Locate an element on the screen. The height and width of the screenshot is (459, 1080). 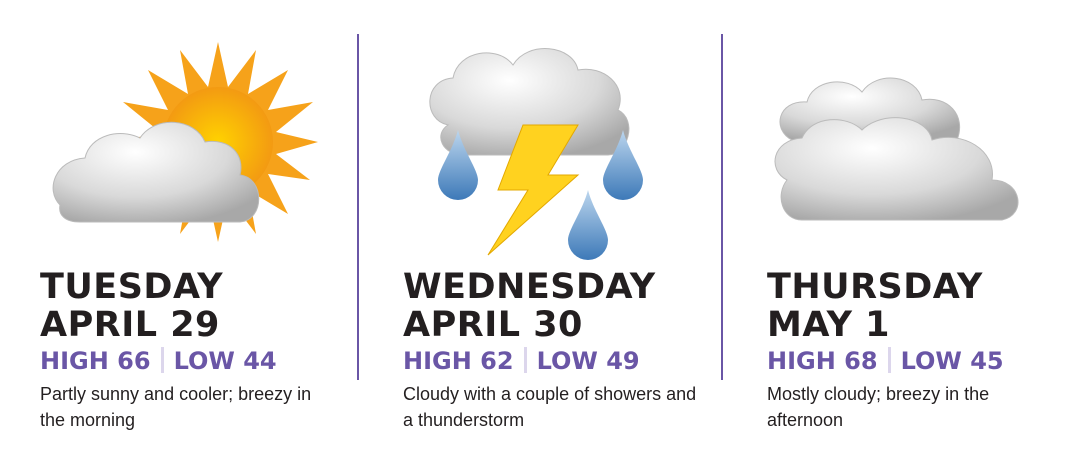
low-temp: LOW 45 is located at coordinates (952, 361).